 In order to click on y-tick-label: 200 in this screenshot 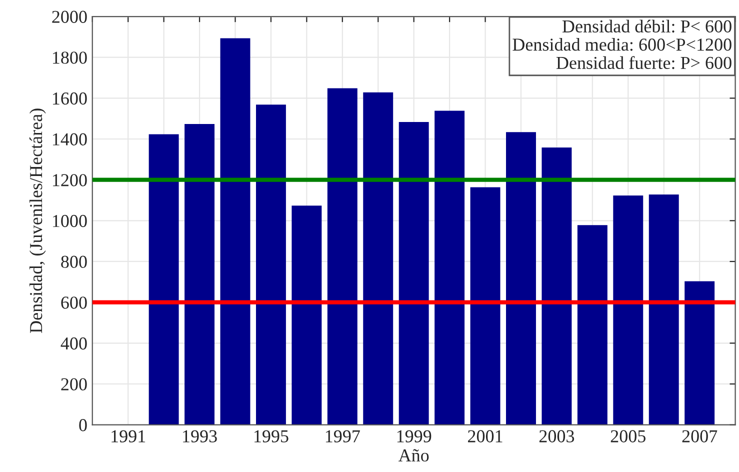, I will do `click(74, 384)`.